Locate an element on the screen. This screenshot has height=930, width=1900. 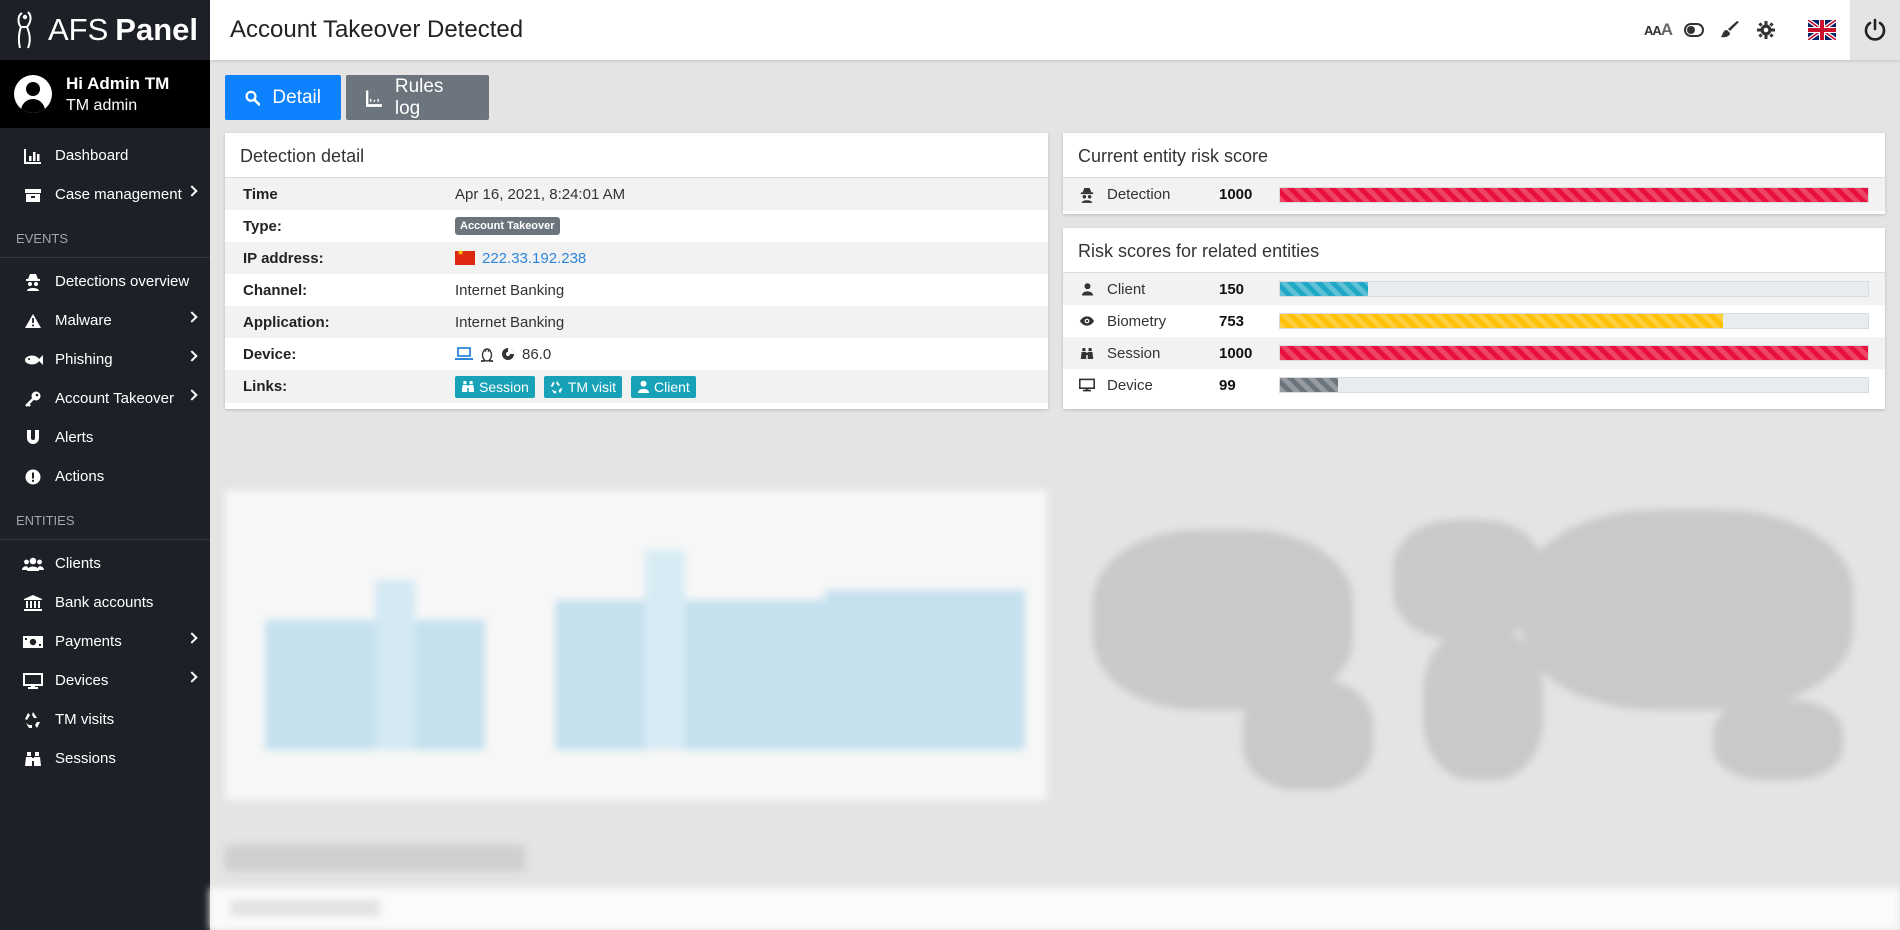
sidebar-item-label: Account Takeover is located at coordinates (114, 398).